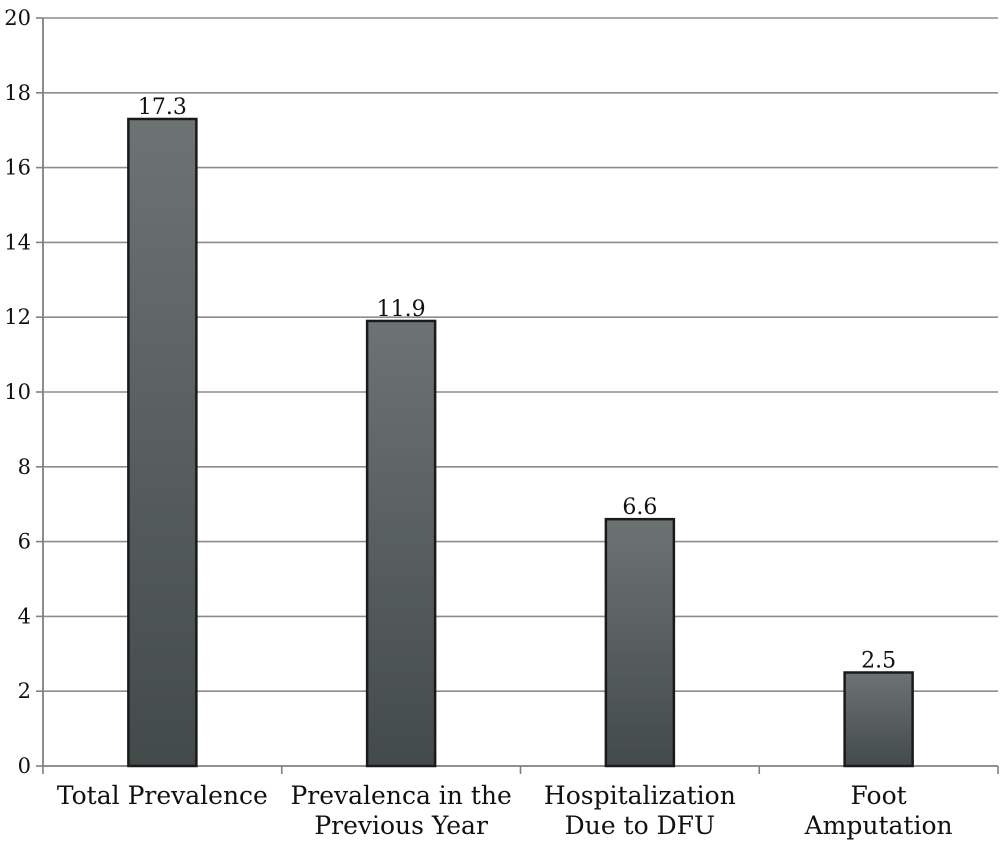  What do you see at coordinates (17, 168) in the screenshot?
I see `y-tick-label: 16` at bounding box center [17, 168].